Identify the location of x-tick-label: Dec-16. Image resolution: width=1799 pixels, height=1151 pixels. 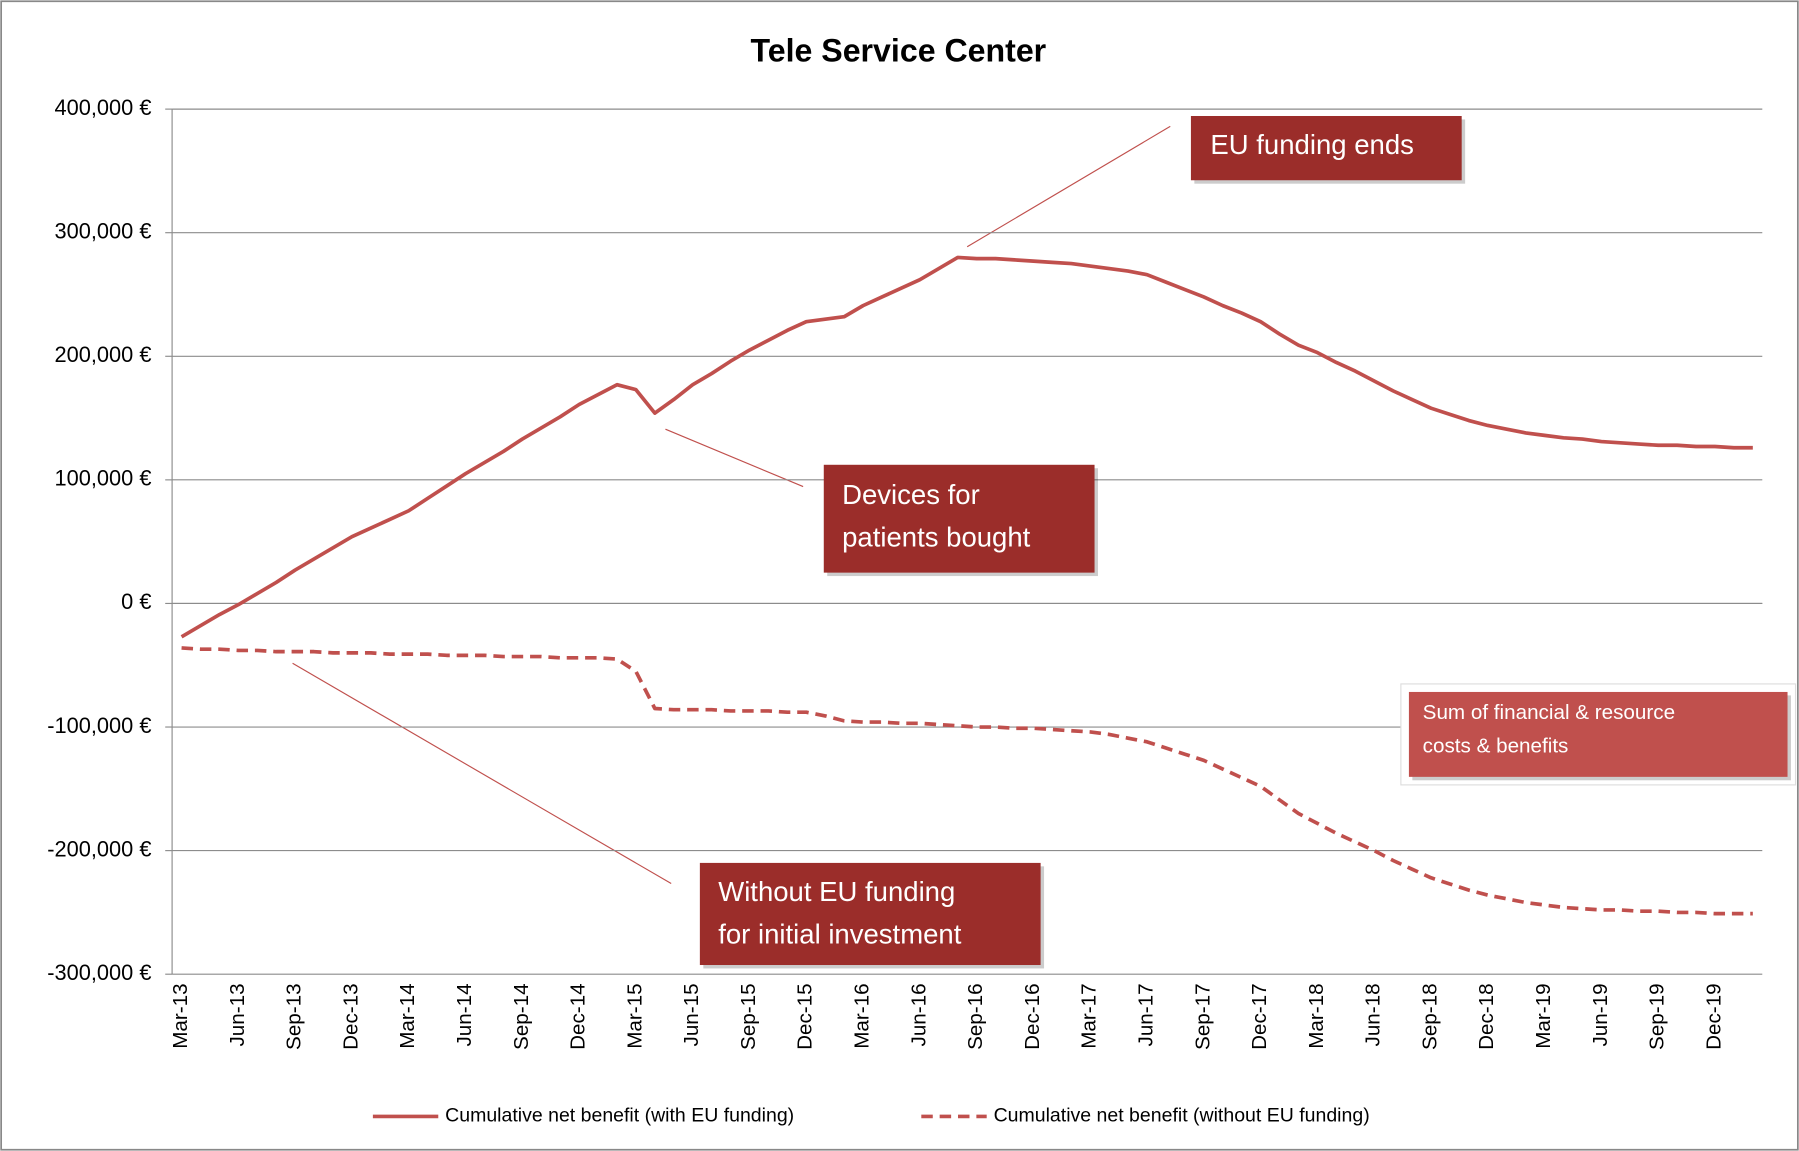
(1032, 1016).